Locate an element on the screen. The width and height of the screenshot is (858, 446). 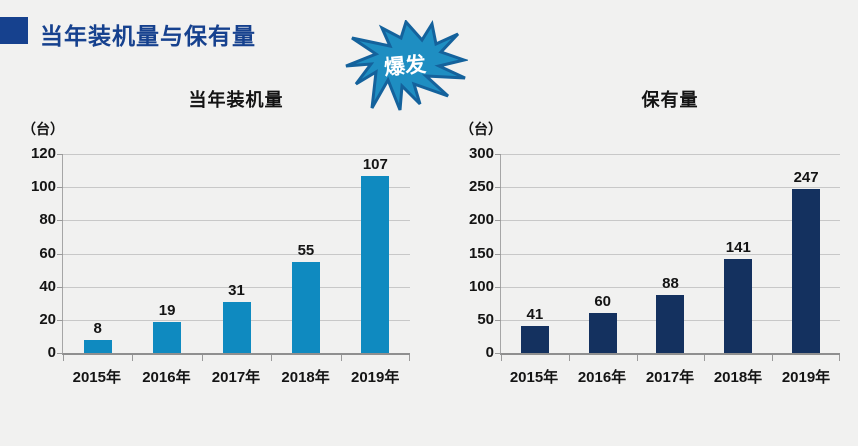
burst-shape is located at coordinates (406, 65).